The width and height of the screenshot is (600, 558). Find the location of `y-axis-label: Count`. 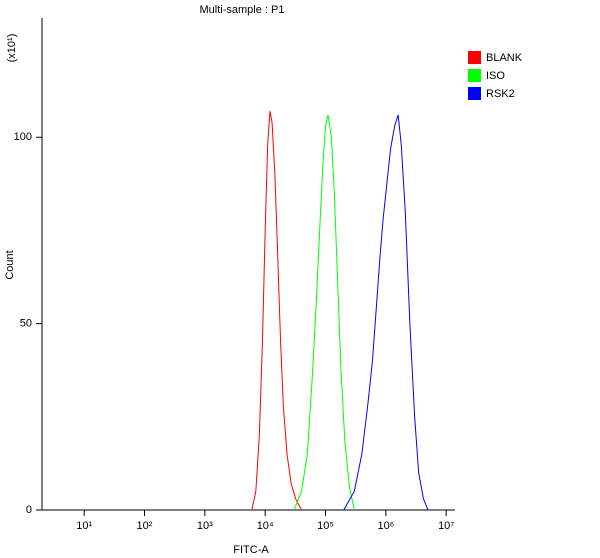

y-axis-label: Count is located at coordinates (10, 264).